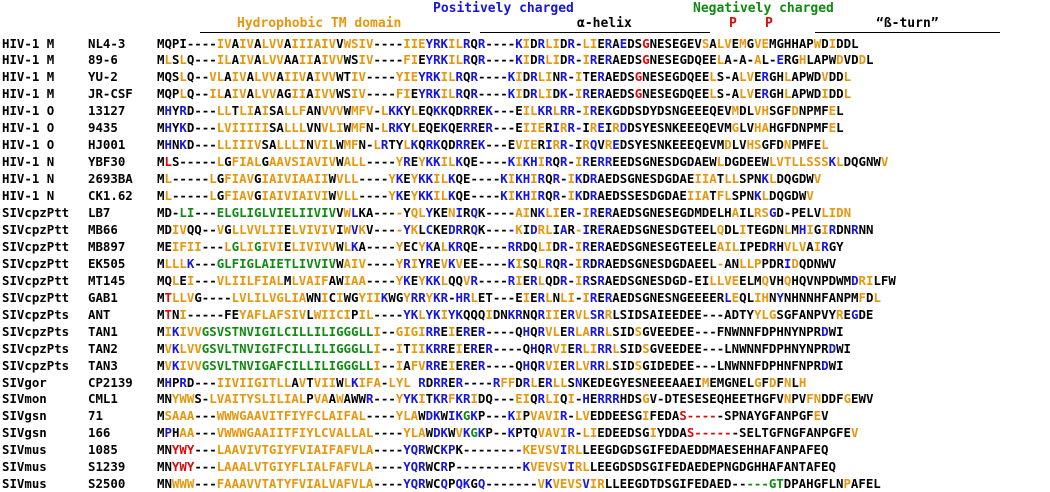  I want to click on residue-run: TE, so click(590, 77).